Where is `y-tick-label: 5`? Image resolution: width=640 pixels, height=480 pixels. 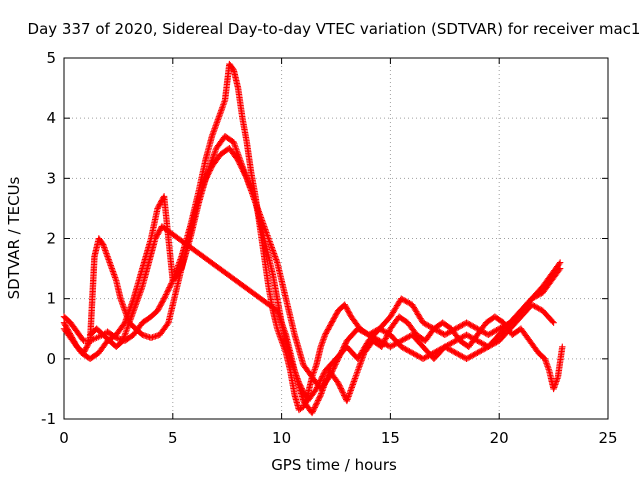 y-tick-label: 5 is located at coordinates (51, 58).